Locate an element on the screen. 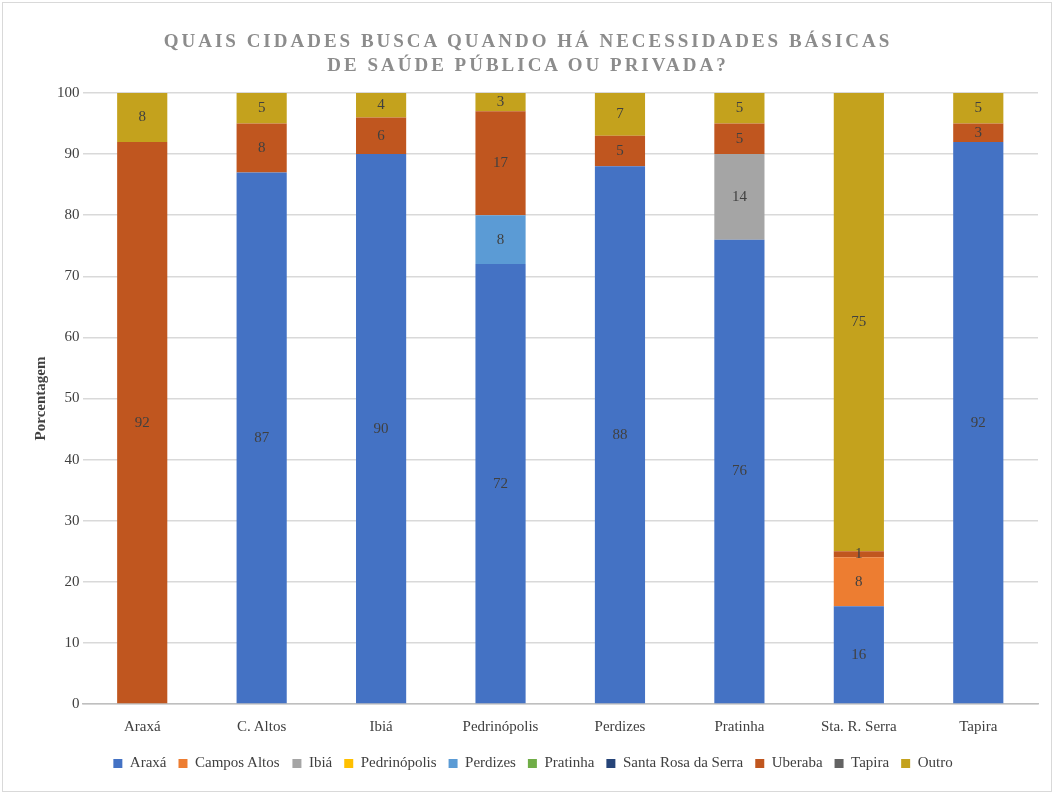  x-tick-label: Pedrinópolis is located at coordinates (500, 725).